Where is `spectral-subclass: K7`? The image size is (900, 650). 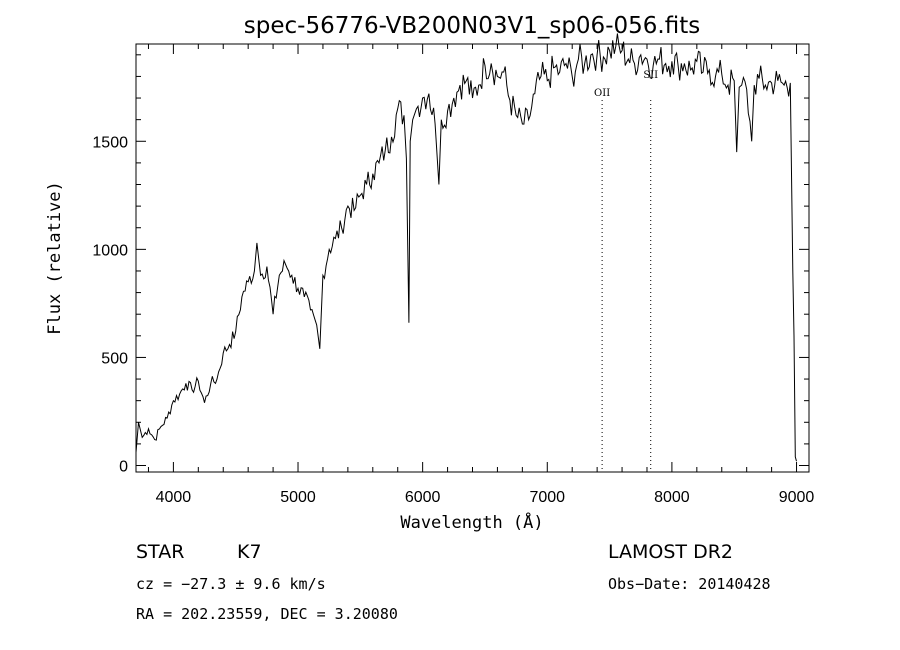 spectral-subclass: K7 is located at coordinates (249, 552).